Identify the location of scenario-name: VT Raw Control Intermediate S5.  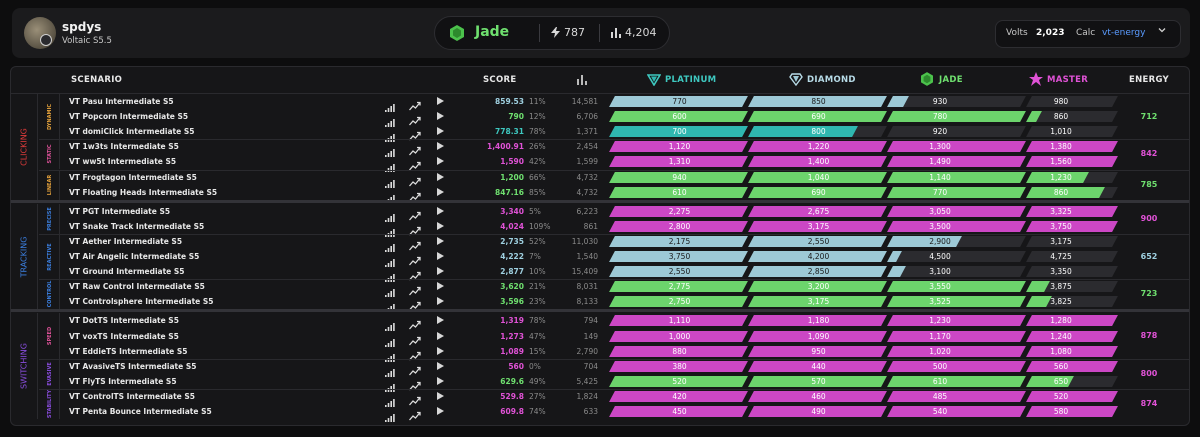
(137, 287).